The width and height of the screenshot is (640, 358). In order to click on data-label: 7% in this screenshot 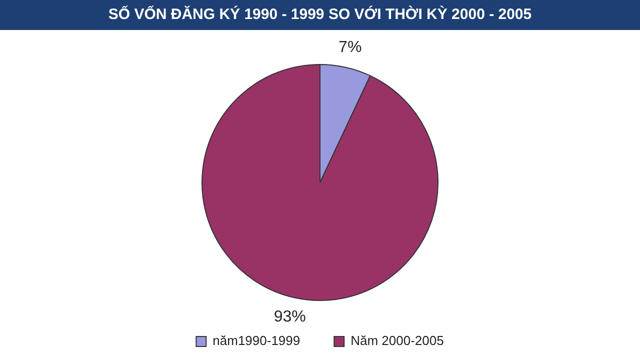, I will do `click(350, 47)`.